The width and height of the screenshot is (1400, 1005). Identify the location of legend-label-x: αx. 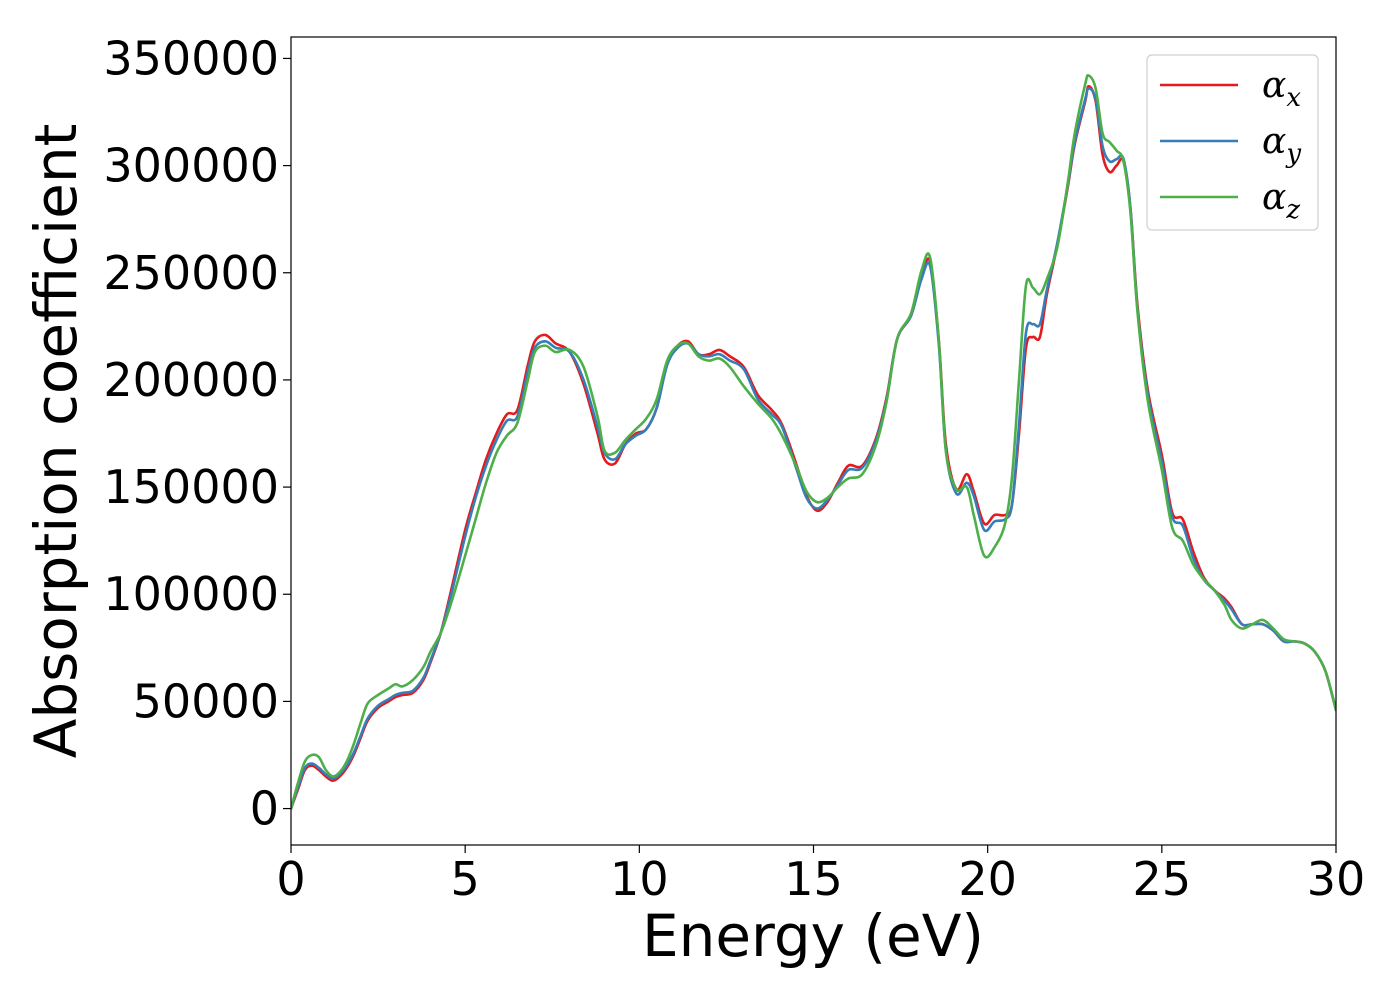
(1281, 89).